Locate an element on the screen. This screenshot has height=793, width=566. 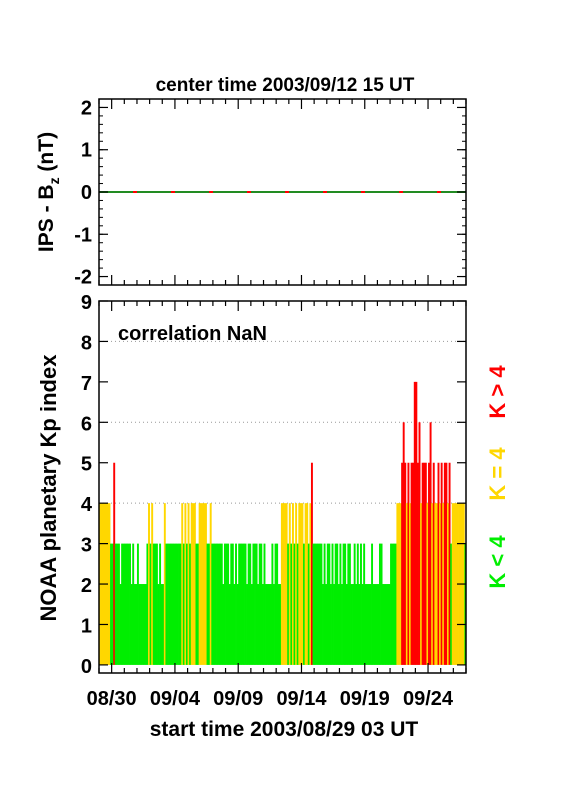
kp-xlabel: start time 2003/08/29 03 UT is located at coordinates (284, 729).